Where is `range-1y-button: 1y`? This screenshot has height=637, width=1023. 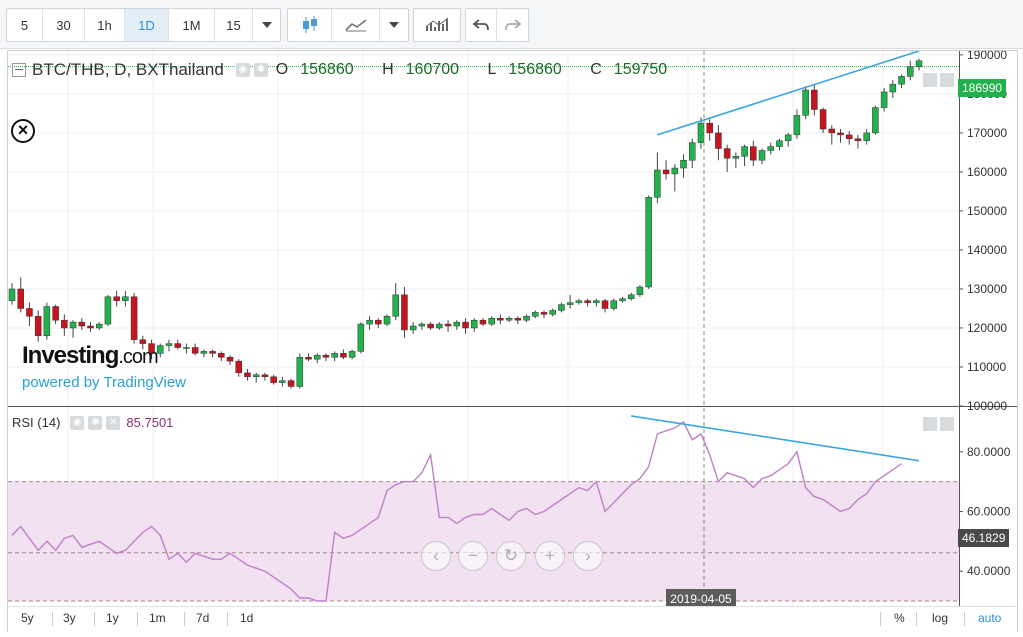 range-1y-button: 1y is located at coordinates (112, 618).